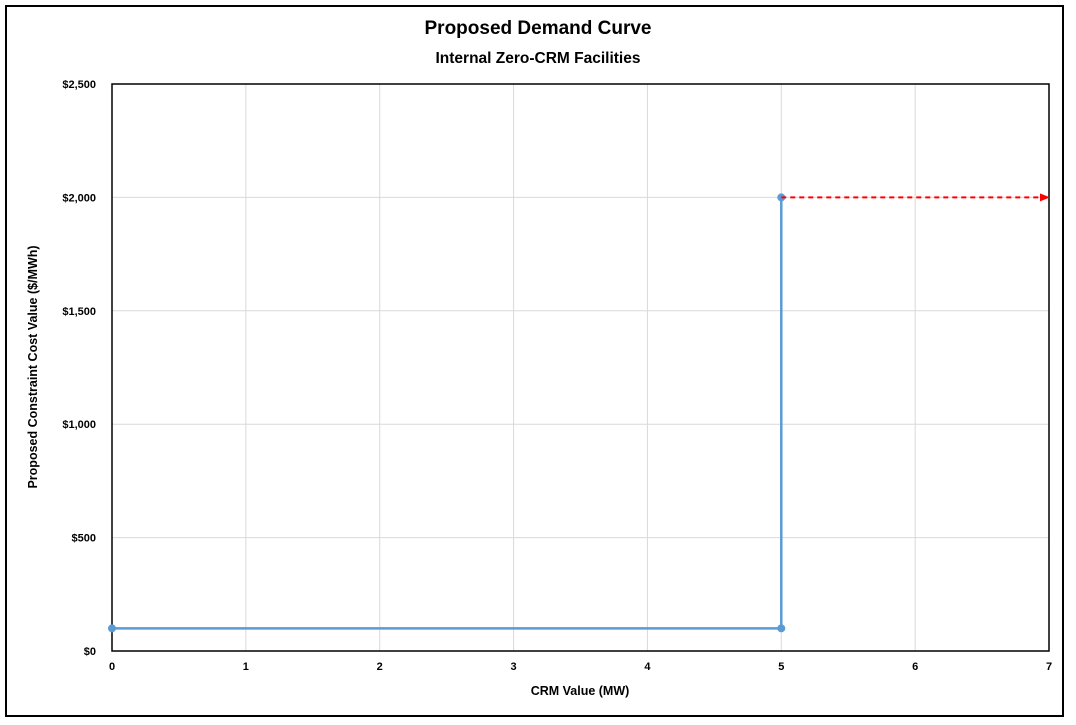 This screenshot has width=1076, height=725. Describe the element at coordinates (246, 667) in the screenshot. I see `x-tick-label: 1` at that location.